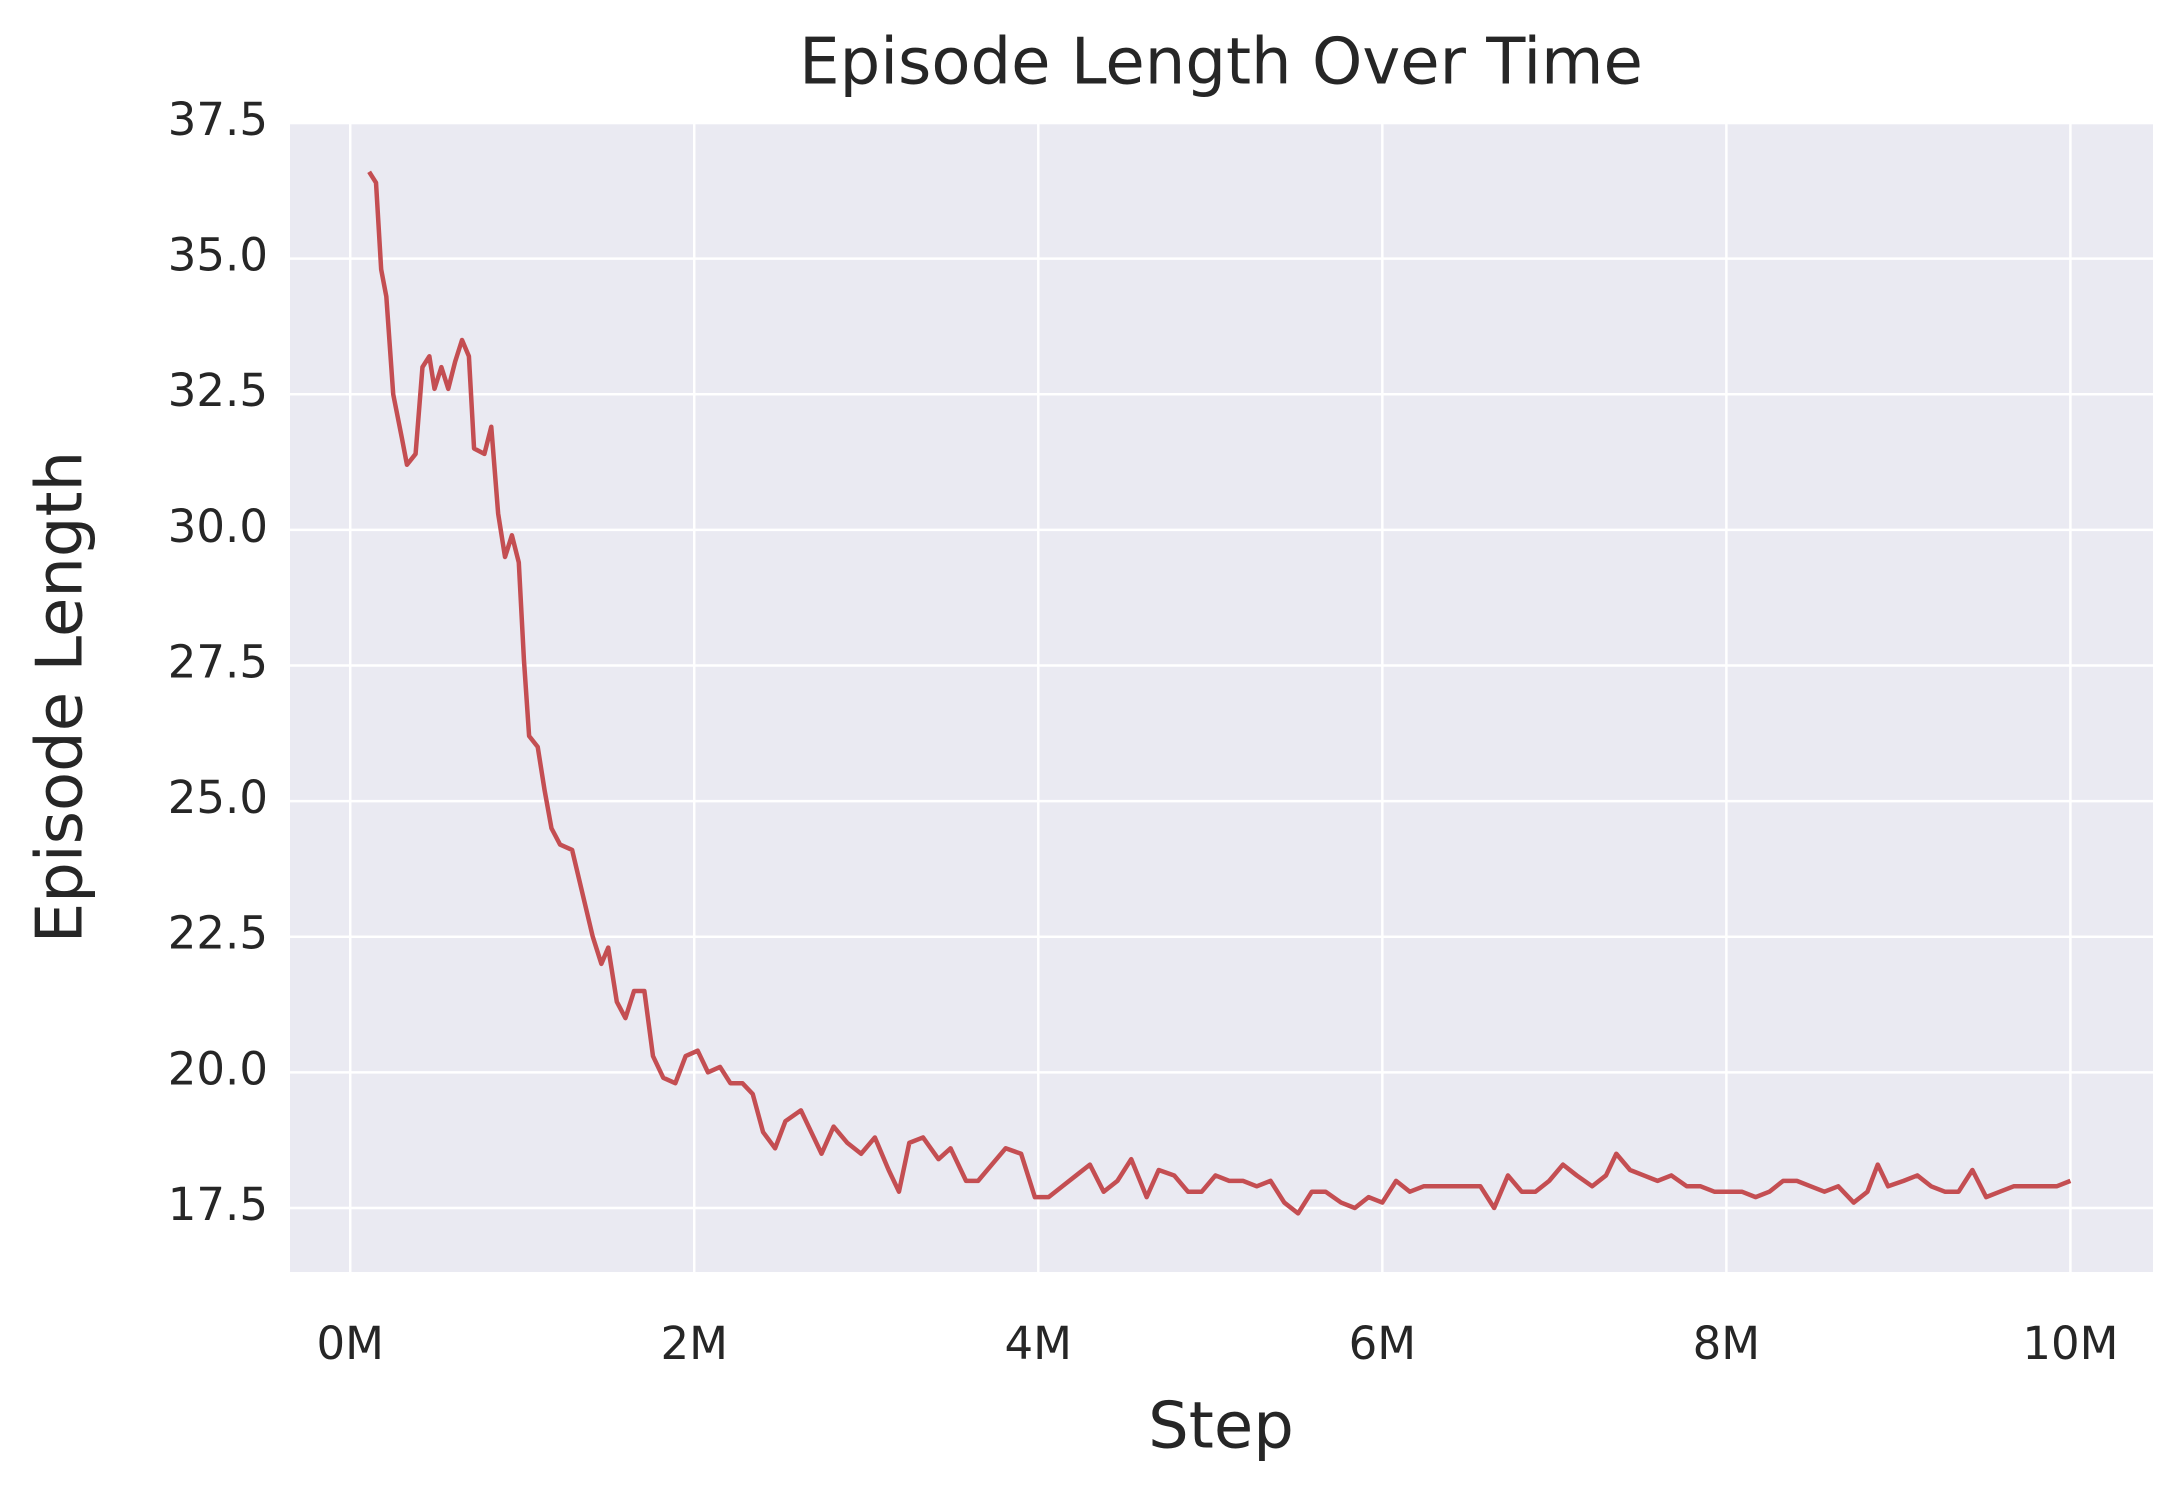  What do you see at coordinates (349, 1343) in the screenshot?
I see `x-tick-label: 0M` at bounding box center [349, 1343].